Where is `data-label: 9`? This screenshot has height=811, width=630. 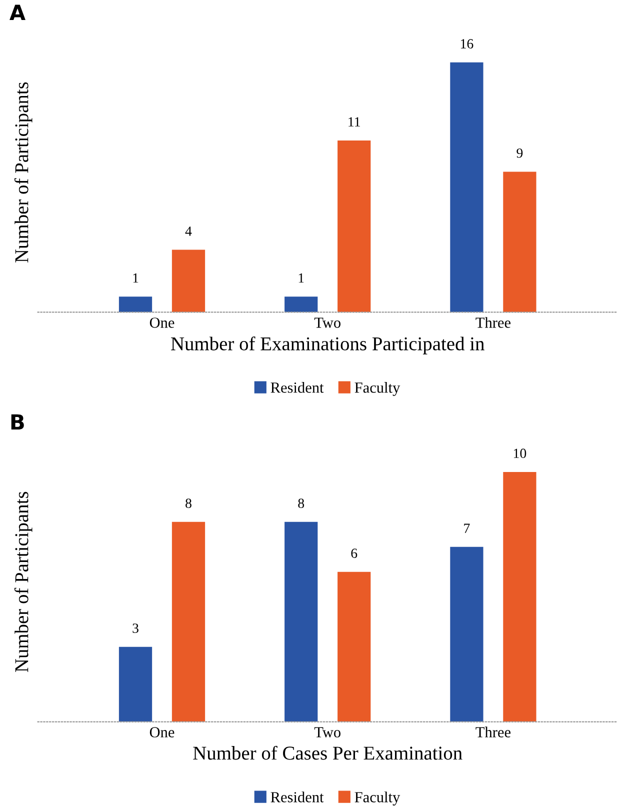 data-label: 9 is located at coordinates (519, 153).